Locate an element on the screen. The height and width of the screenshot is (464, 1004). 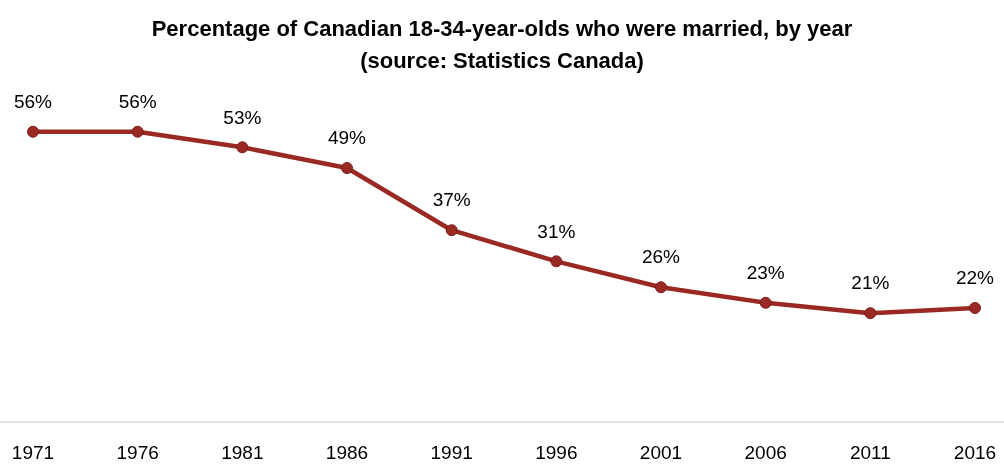
x-tick-label: 1976 is located at coordinates (137, 452).